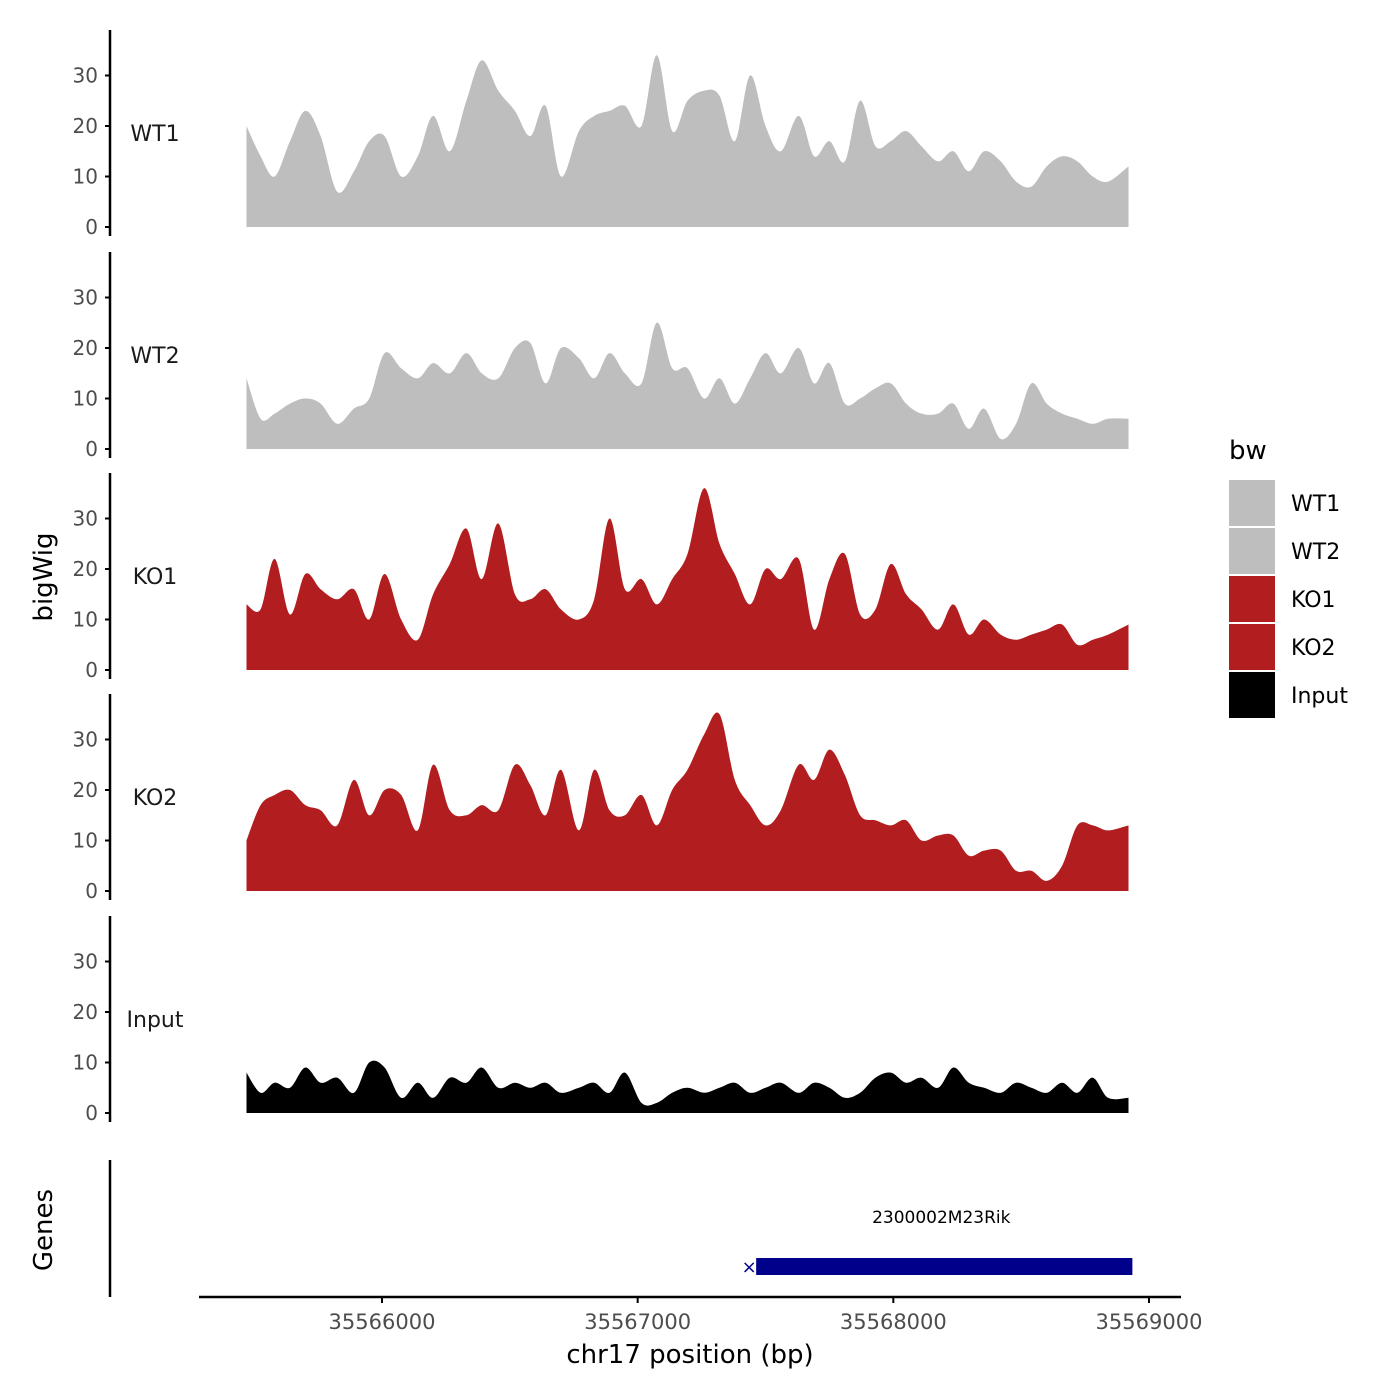  I want to click on legend-swatch-wt1, so click(1252, 503).